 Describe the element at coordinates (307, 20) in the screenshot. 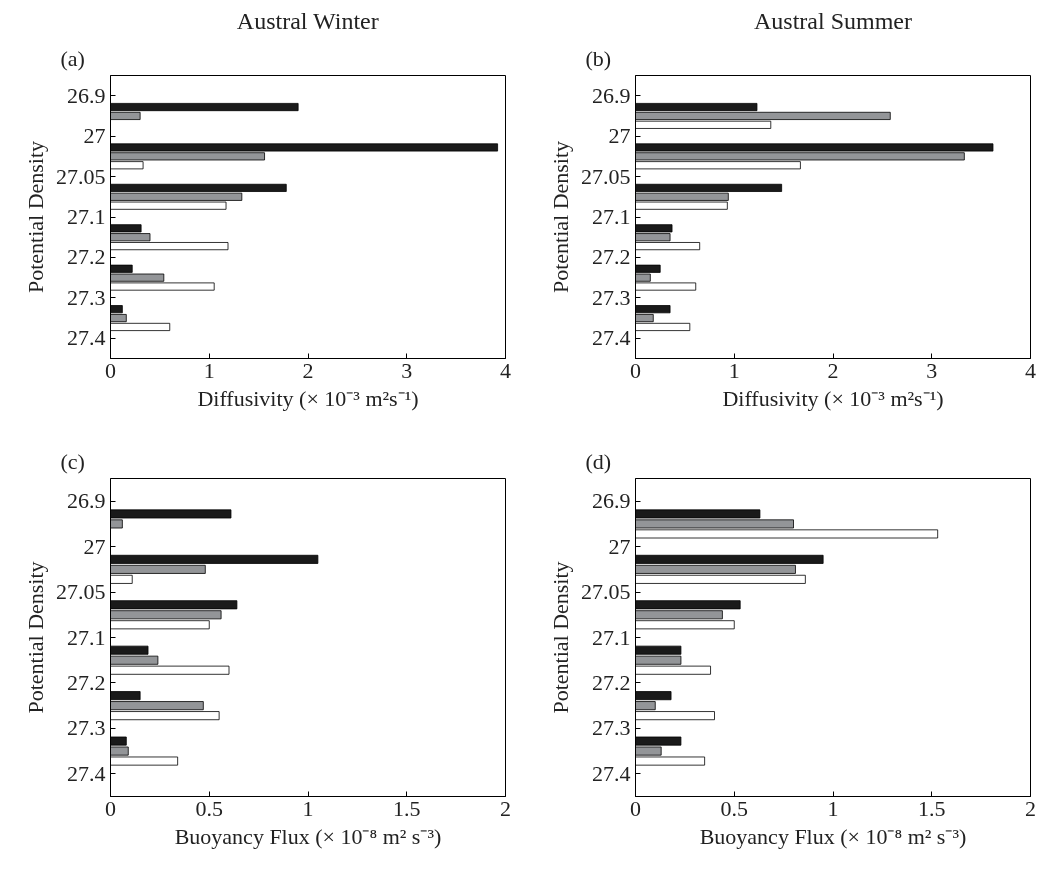

I see `chart-title: Austral Winter` at that location.